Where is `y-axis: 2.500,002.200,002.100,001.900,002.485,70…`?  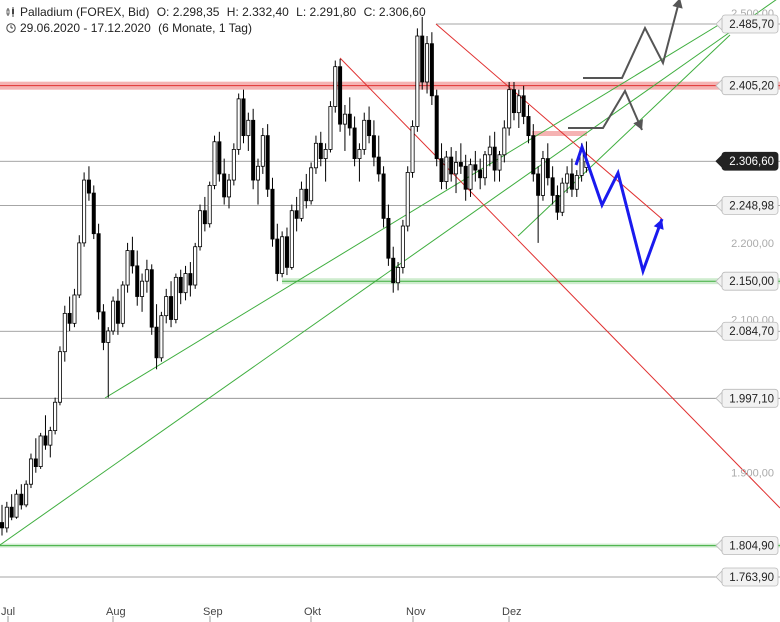
y-axis: 2.500,002.200,002.100,001.900,002.485,70… is located at coordinates (747, 297).